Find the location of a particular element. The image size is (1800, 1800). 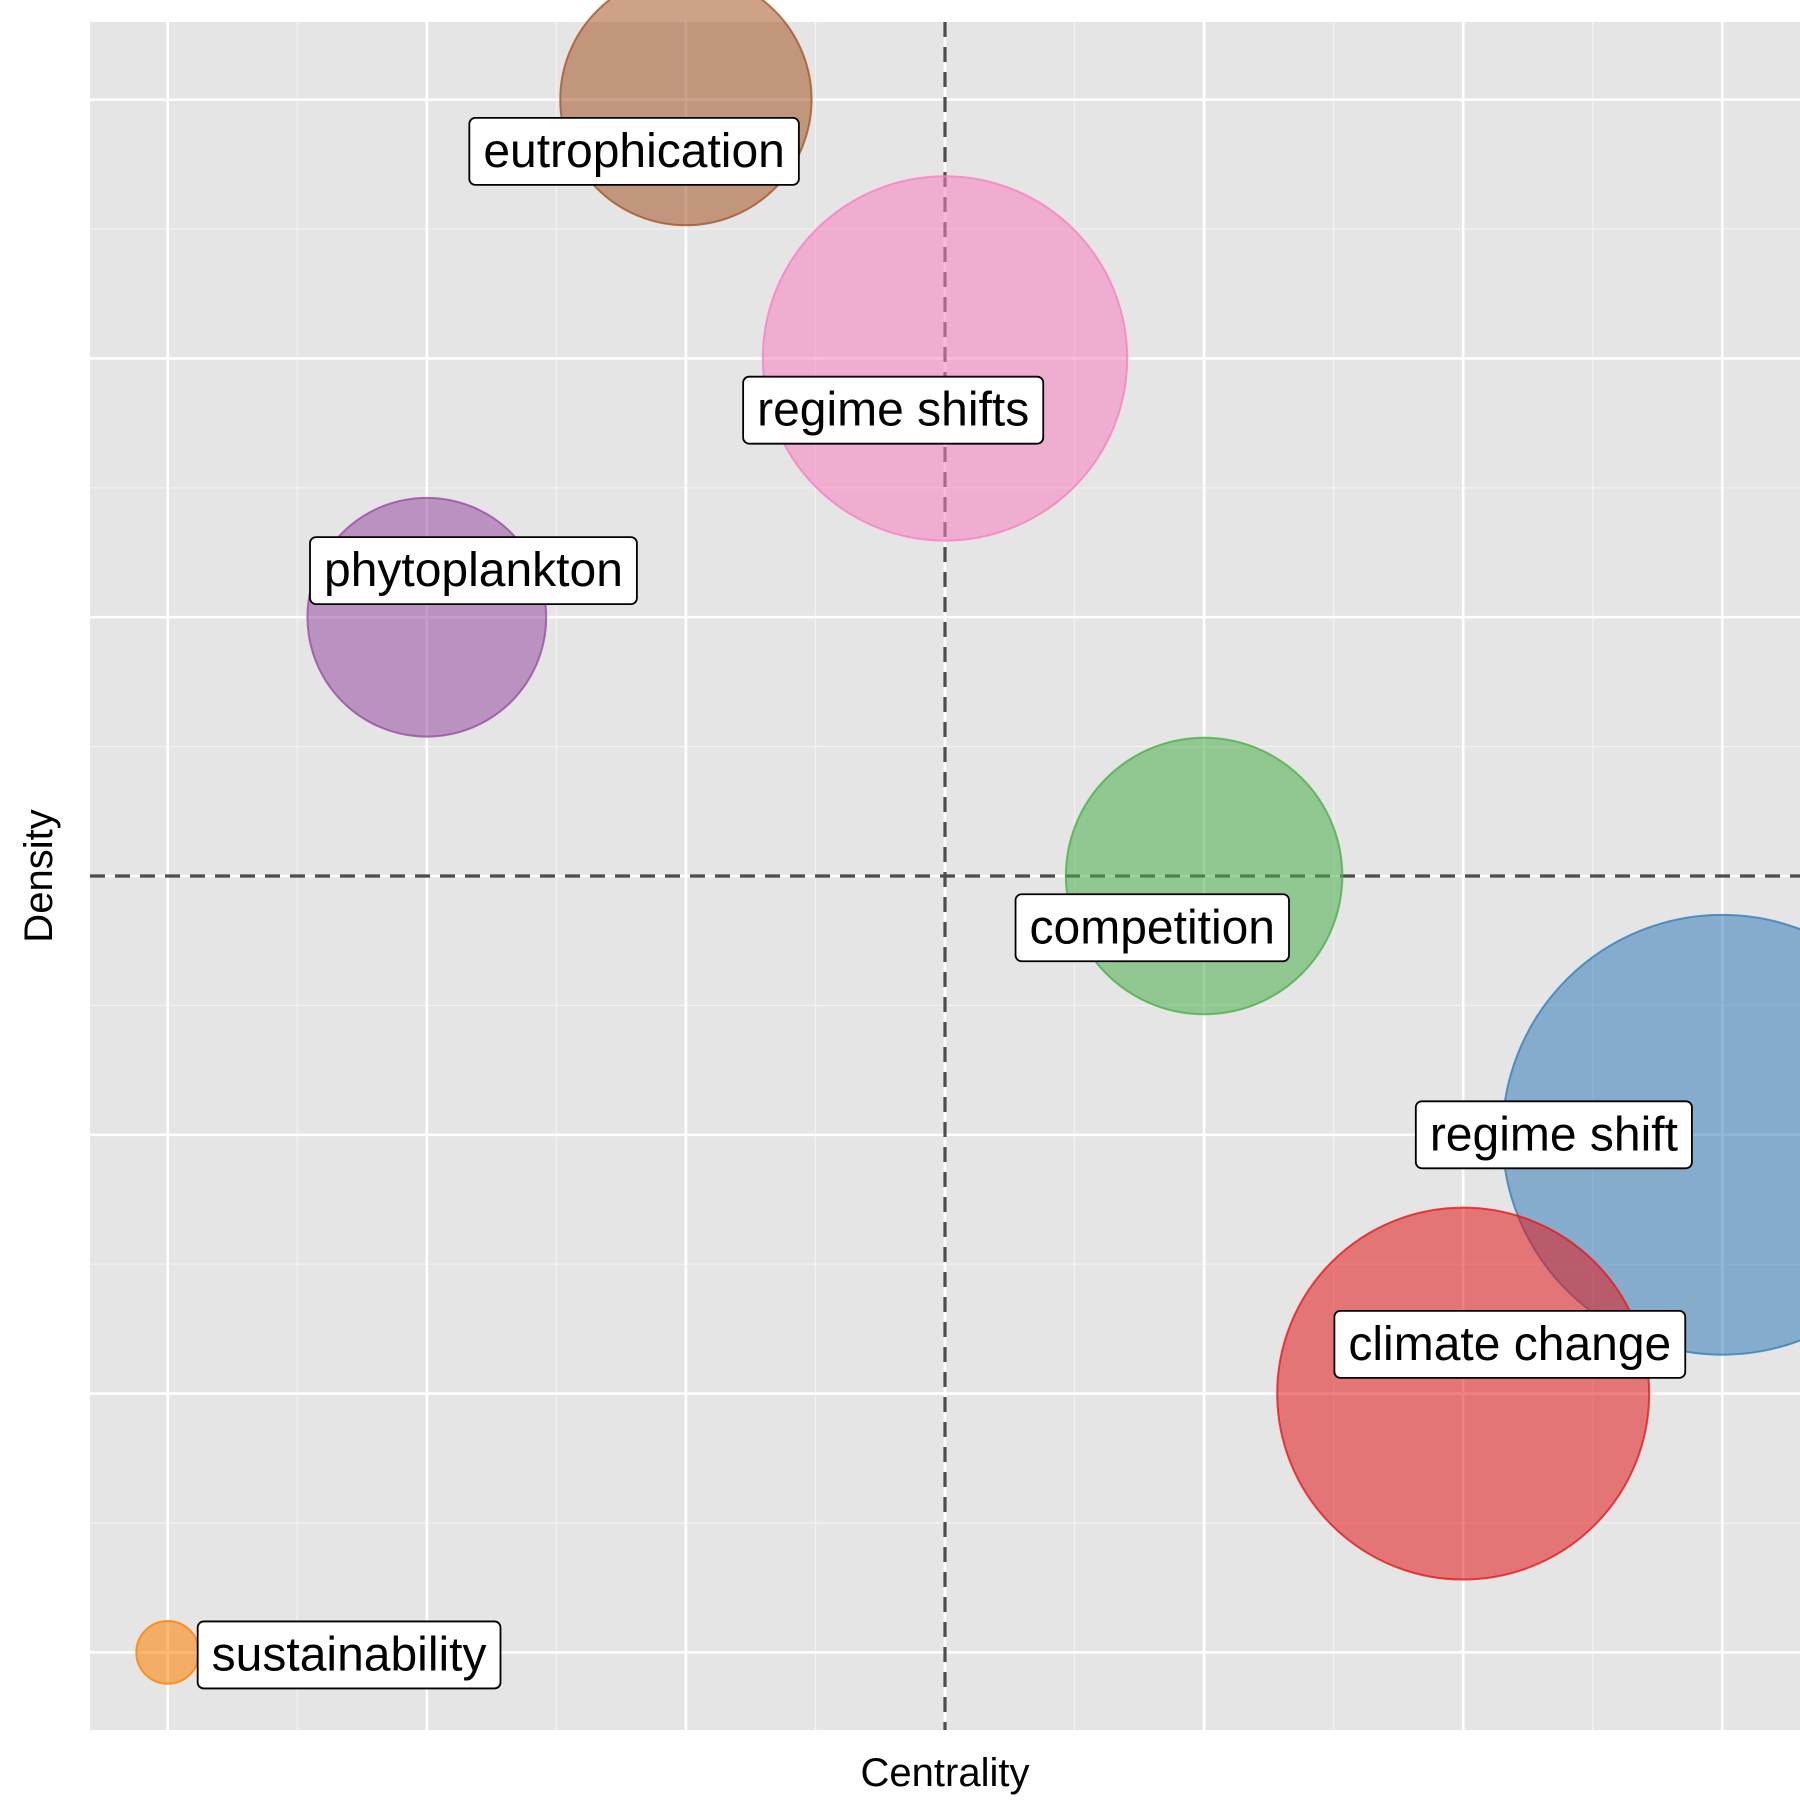

label-competition: competition is located at coordinates (1152, 928).